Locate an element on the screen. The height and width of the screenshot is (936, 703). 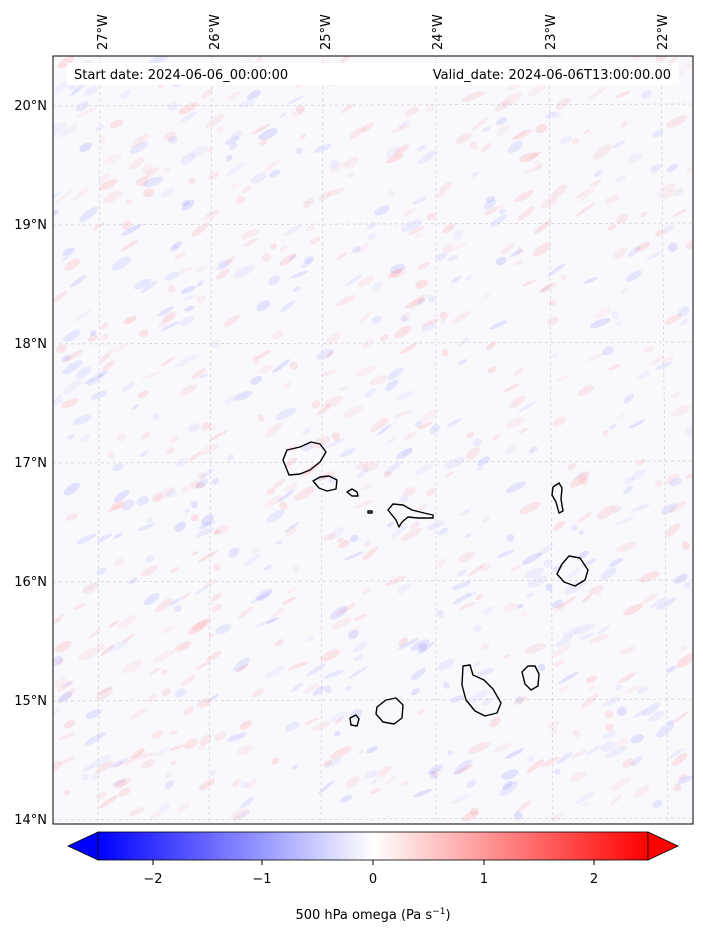
colorbar-tick: −1 is located at coordinates (261, 879).